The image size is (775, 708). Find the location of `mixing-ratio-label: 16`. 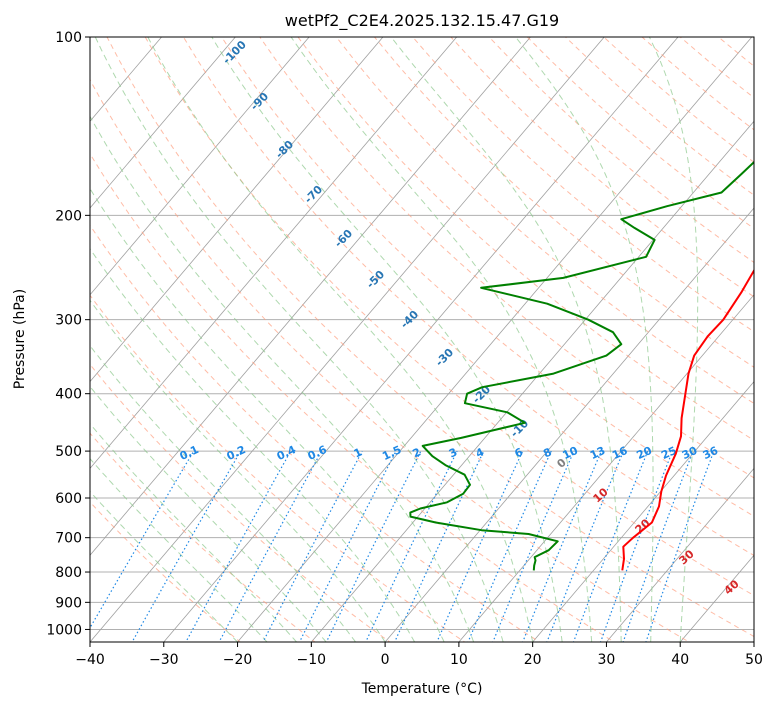

mixing-ratio-label: 16 is located at coordinates (620, 453).